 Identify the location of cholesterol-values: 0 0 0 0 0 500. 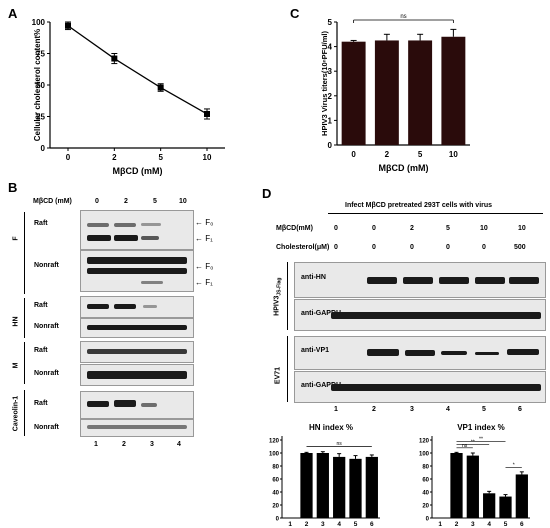
(435, 249).